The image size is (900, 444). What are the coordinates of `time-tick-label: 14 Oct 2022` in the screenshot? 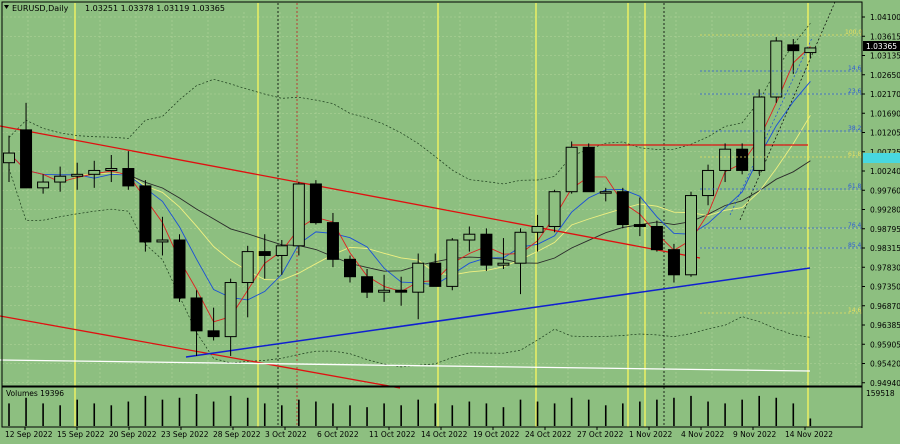 It's located at (444, 434).